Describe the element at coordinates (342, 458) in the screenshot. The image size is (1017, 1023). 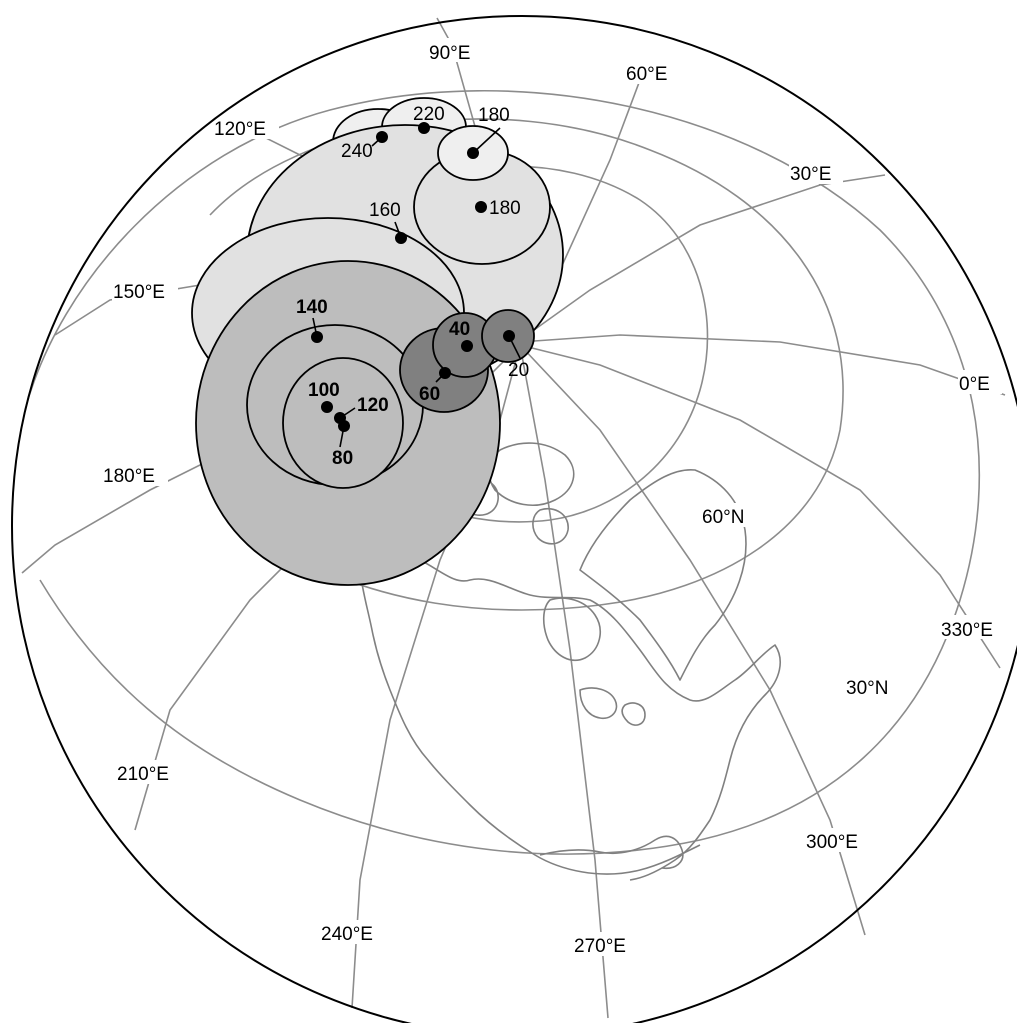
I see `age-label-80: 80` at that location.